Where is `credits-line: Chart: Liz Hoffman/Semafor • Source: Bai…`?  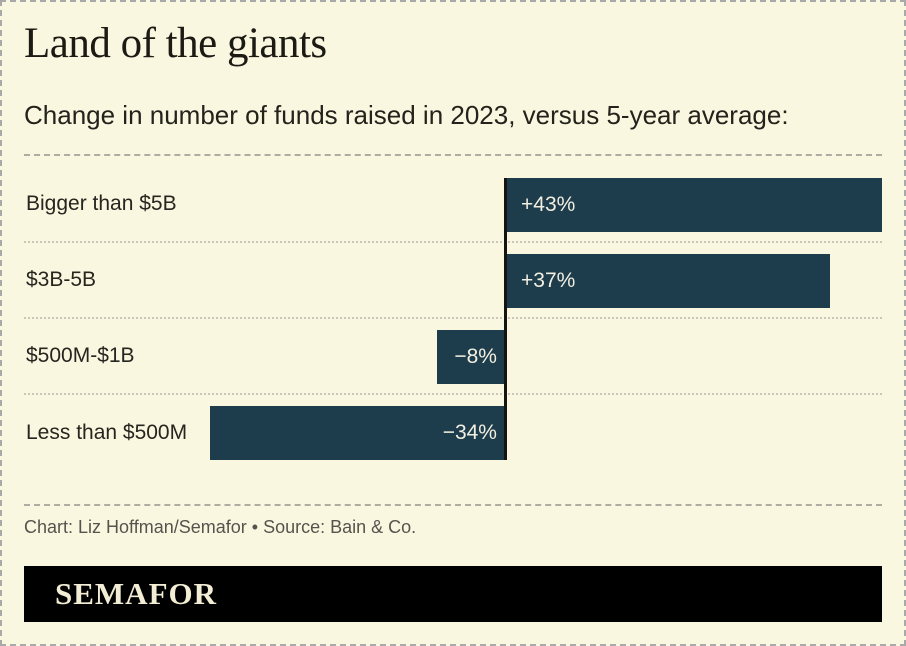
credits-line: Chart: Liz Hoffman/Semafor • Source: Bai… is located at coordinates (220, 527).